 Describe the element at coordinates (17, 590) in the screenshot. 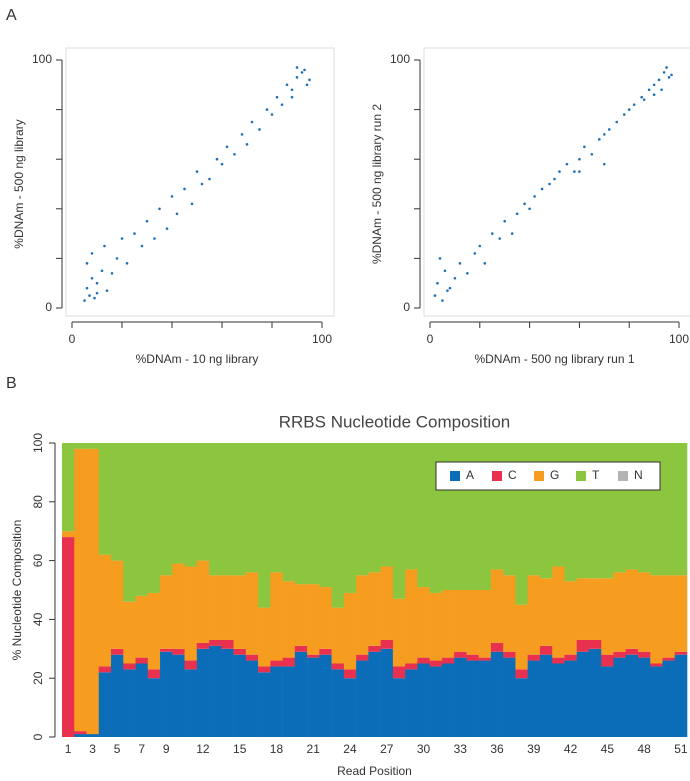

I see `y-axis-title: % Nucleotide Composition` at that location.